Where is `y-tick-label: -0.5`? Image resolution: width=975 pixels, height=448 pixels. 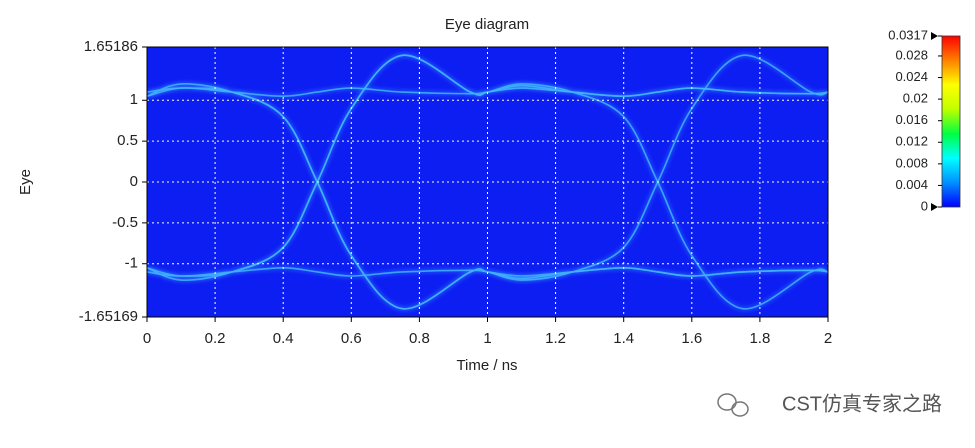
y-tick-label: -0.5 is located at coordinates (125, 222).